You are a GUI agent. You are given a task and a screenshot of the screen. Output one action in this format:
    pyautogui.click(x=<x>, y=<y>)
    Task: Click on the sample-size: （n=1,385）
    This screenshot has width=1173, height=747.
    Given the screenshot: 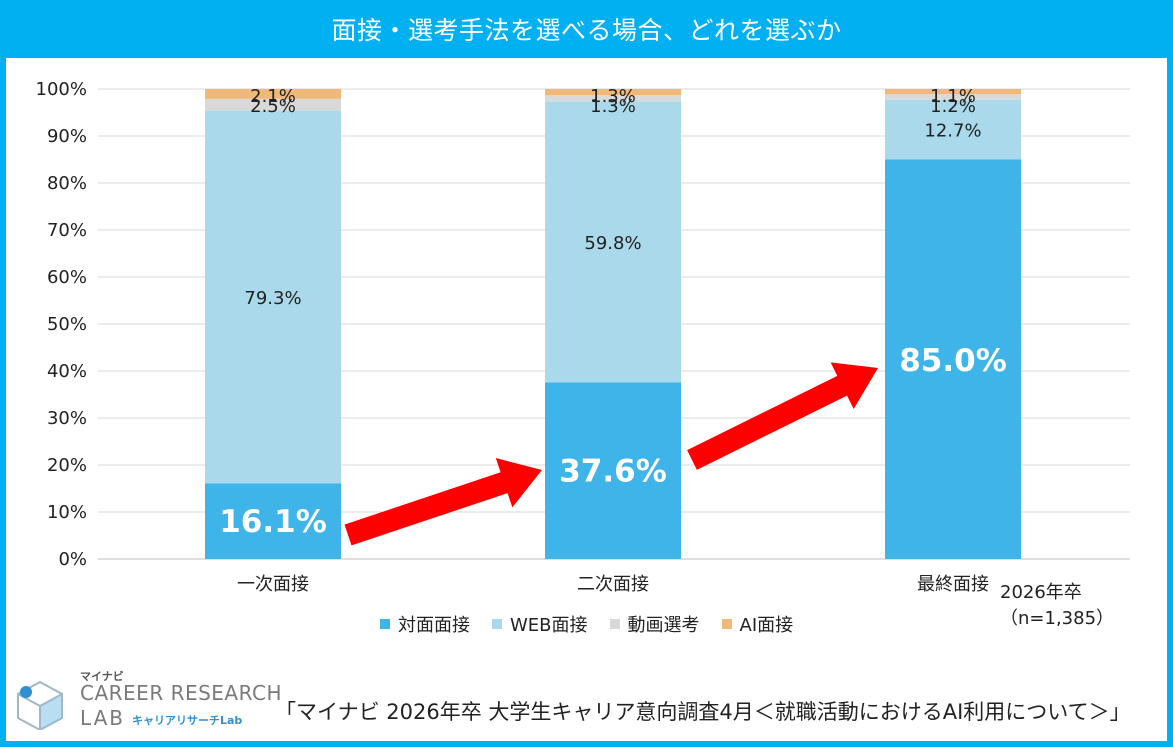 What is the action you would take?
    pyautogui.click(x=1057, y=618)
    